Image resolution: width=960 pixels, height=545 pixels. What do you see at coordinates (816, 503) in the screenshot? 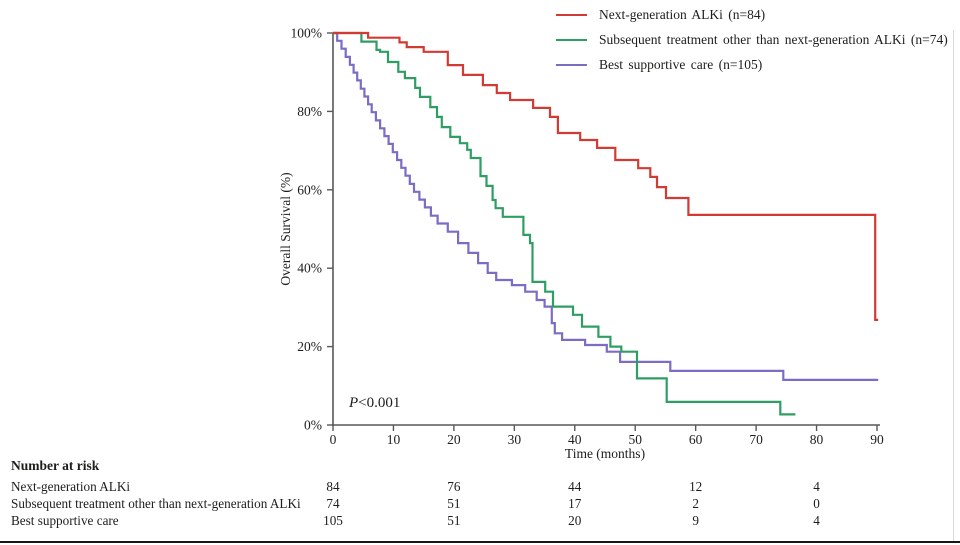
I see `risk-count: 0` at bounding box center [816, 503].